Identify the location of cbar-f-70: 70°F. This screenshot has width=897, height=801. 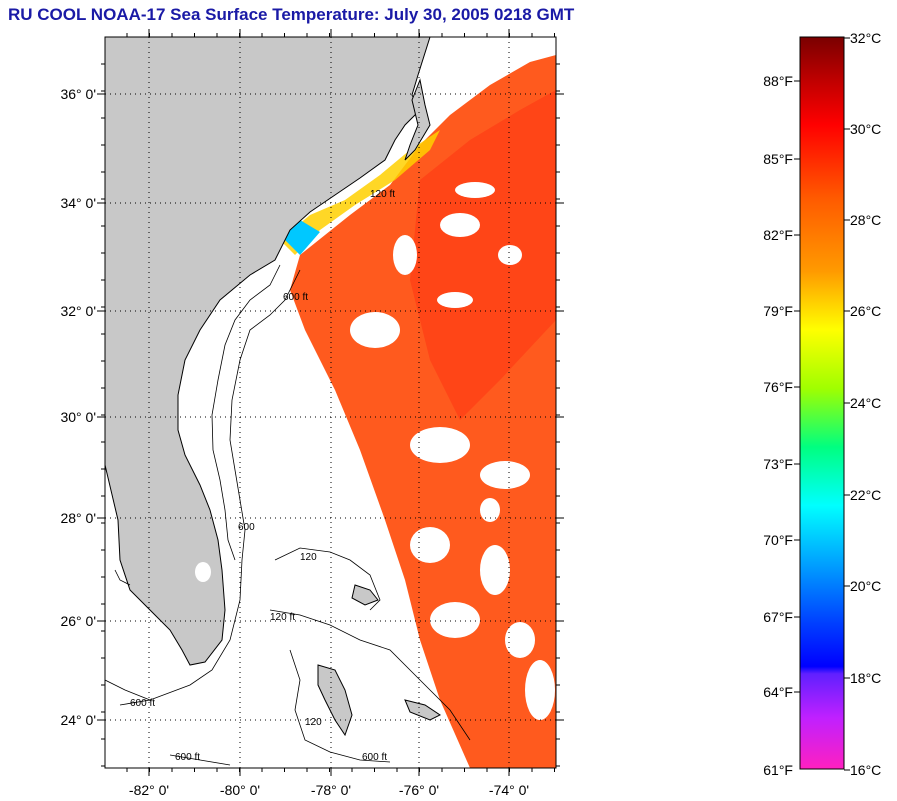
(778, 540).